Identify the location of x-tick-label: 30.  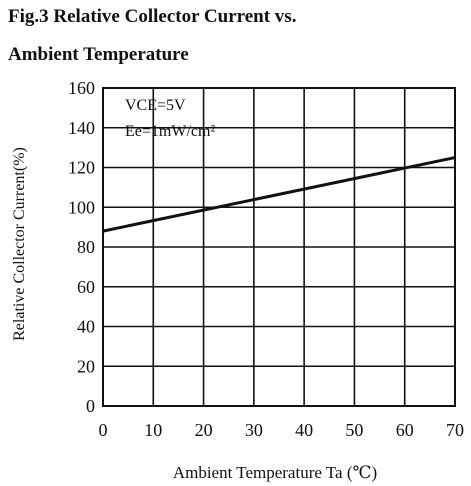
(254, 430).